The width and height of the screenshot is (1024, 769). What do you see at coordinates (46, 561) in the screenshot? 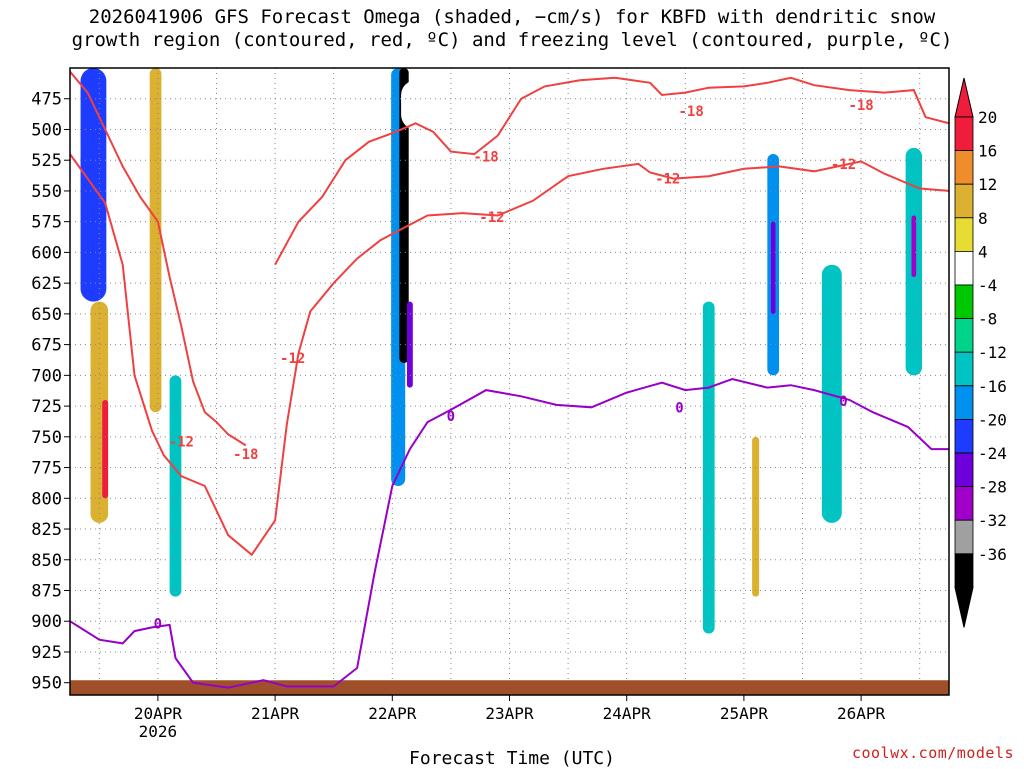
I see `y-tick-label: 850` at bounding box center [46, 561].